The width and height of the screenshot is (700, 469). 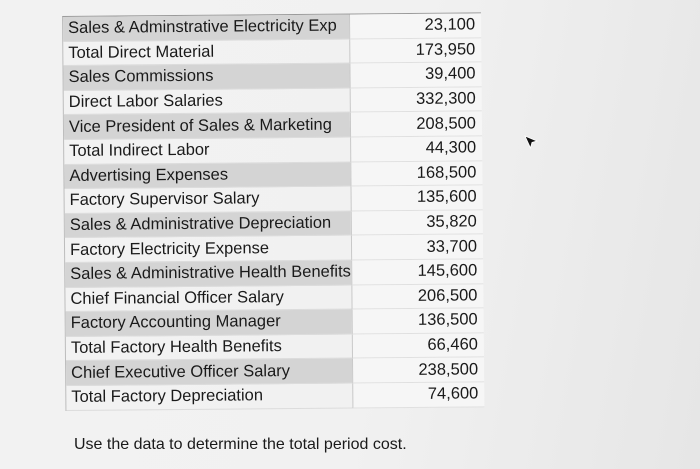 I want to click on table-row: Total Factory Health Benefits 66,460, so click(x=274, y=347).